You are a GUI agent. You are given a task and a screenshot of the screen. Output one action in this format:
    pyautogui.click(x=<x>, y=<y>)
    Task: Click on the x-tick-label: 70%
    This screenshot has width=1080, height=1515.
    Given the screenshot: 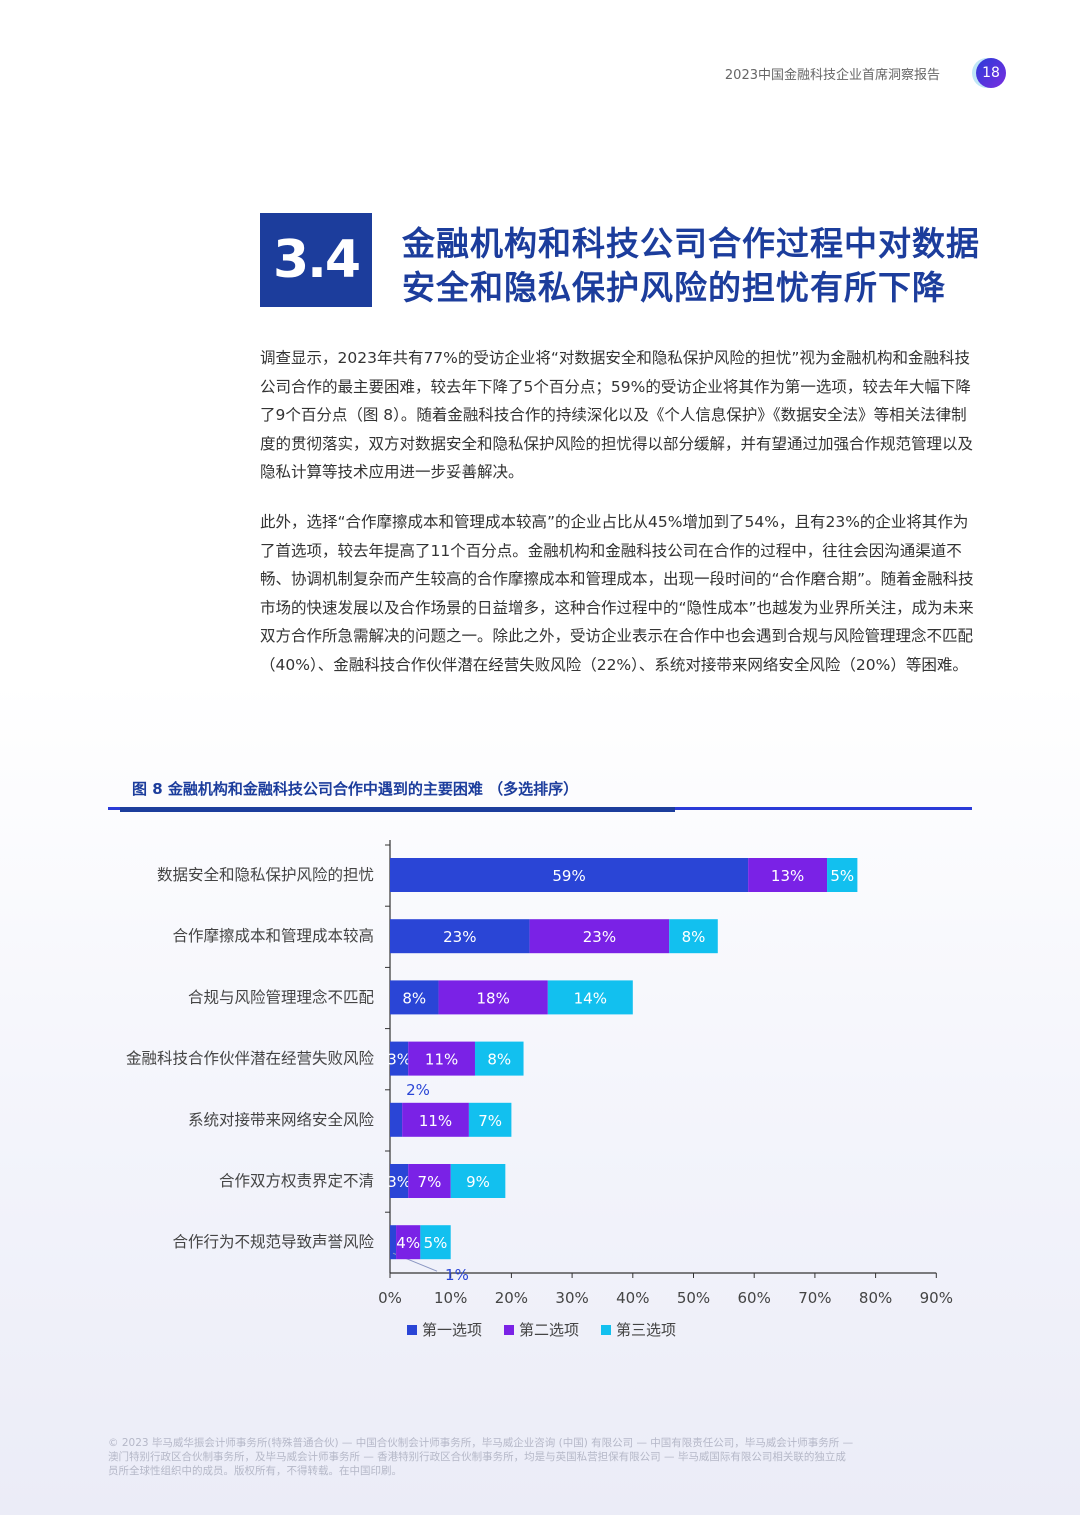 What is the action you would take?
    pyautogui.click(x=814, y=1298)
    